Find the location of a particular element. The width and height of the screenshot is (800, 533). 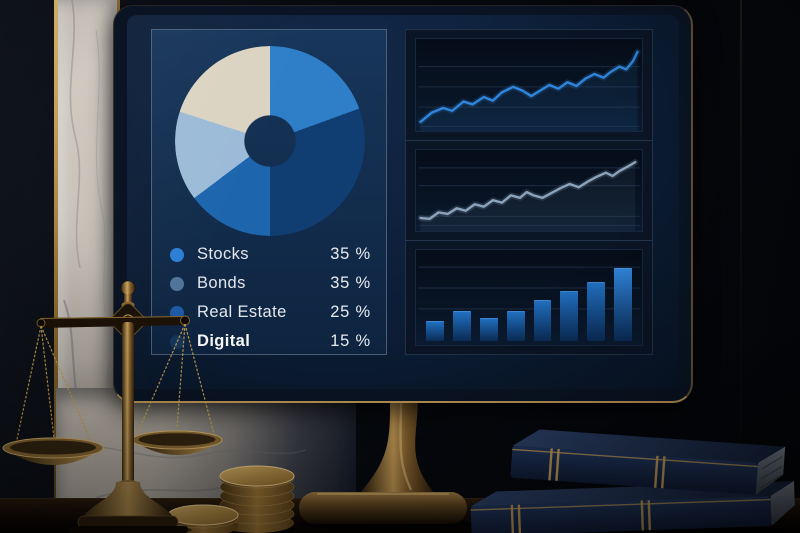

legend-bullet is located at coordinates (177, 254).